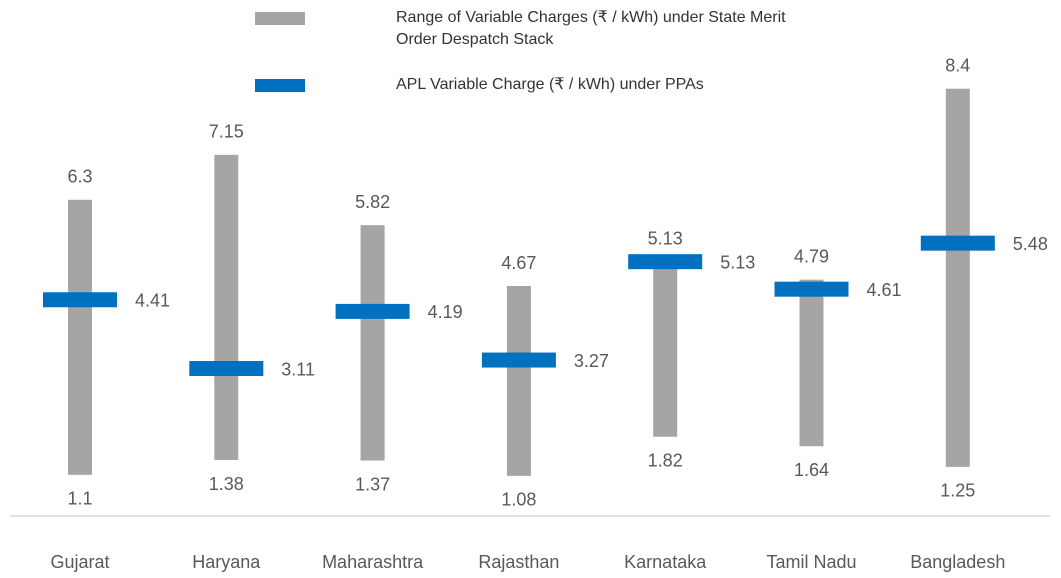 The height and width of the screenshot is (578, 1061). I want to click on low-label: 1.1, so click(79, 499).